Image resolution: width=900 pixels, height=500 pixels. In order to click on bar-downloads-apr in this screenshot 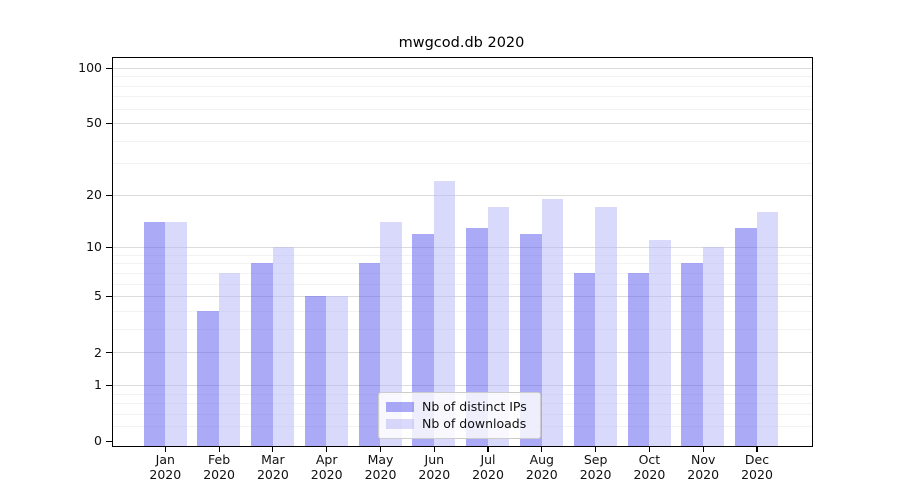, I will do `click(337, 371)`.